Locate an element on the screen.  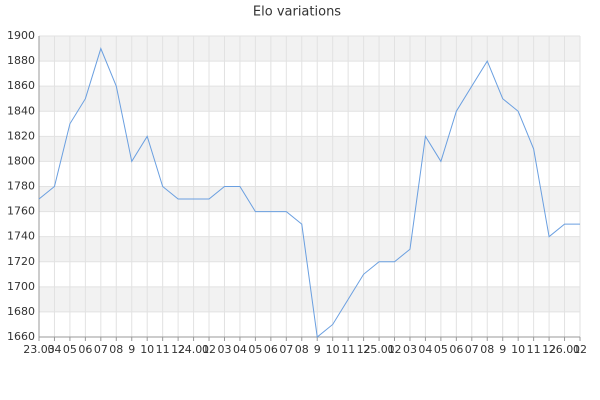
chart-title: Elo variations is located at coordinates (297, 12).